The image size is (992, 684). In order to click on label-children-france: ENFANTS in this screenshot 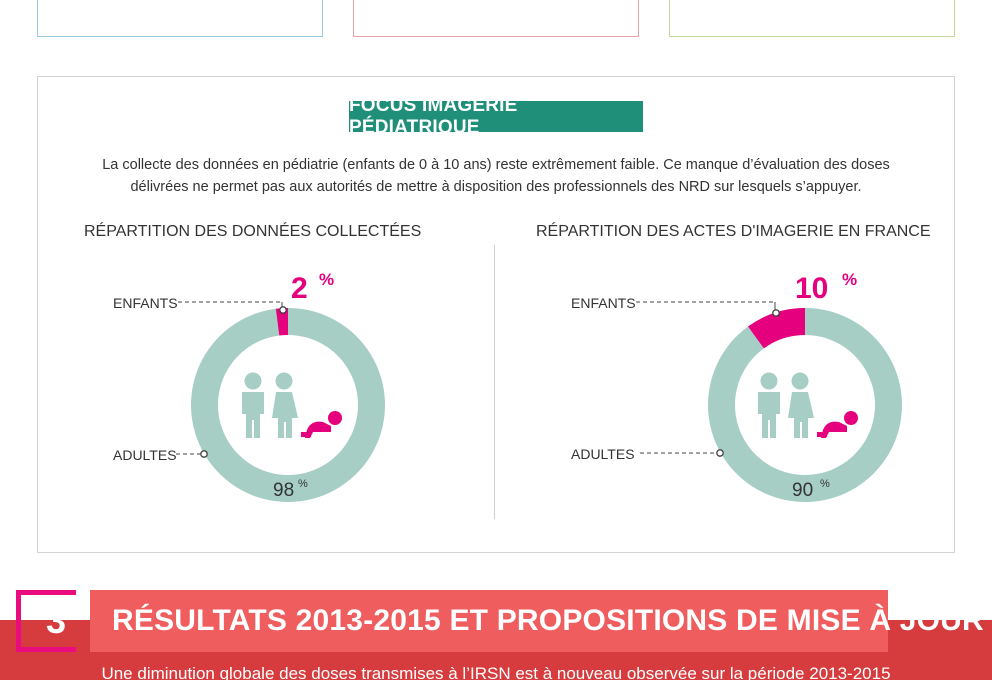, I will do `click(603, 303)`.